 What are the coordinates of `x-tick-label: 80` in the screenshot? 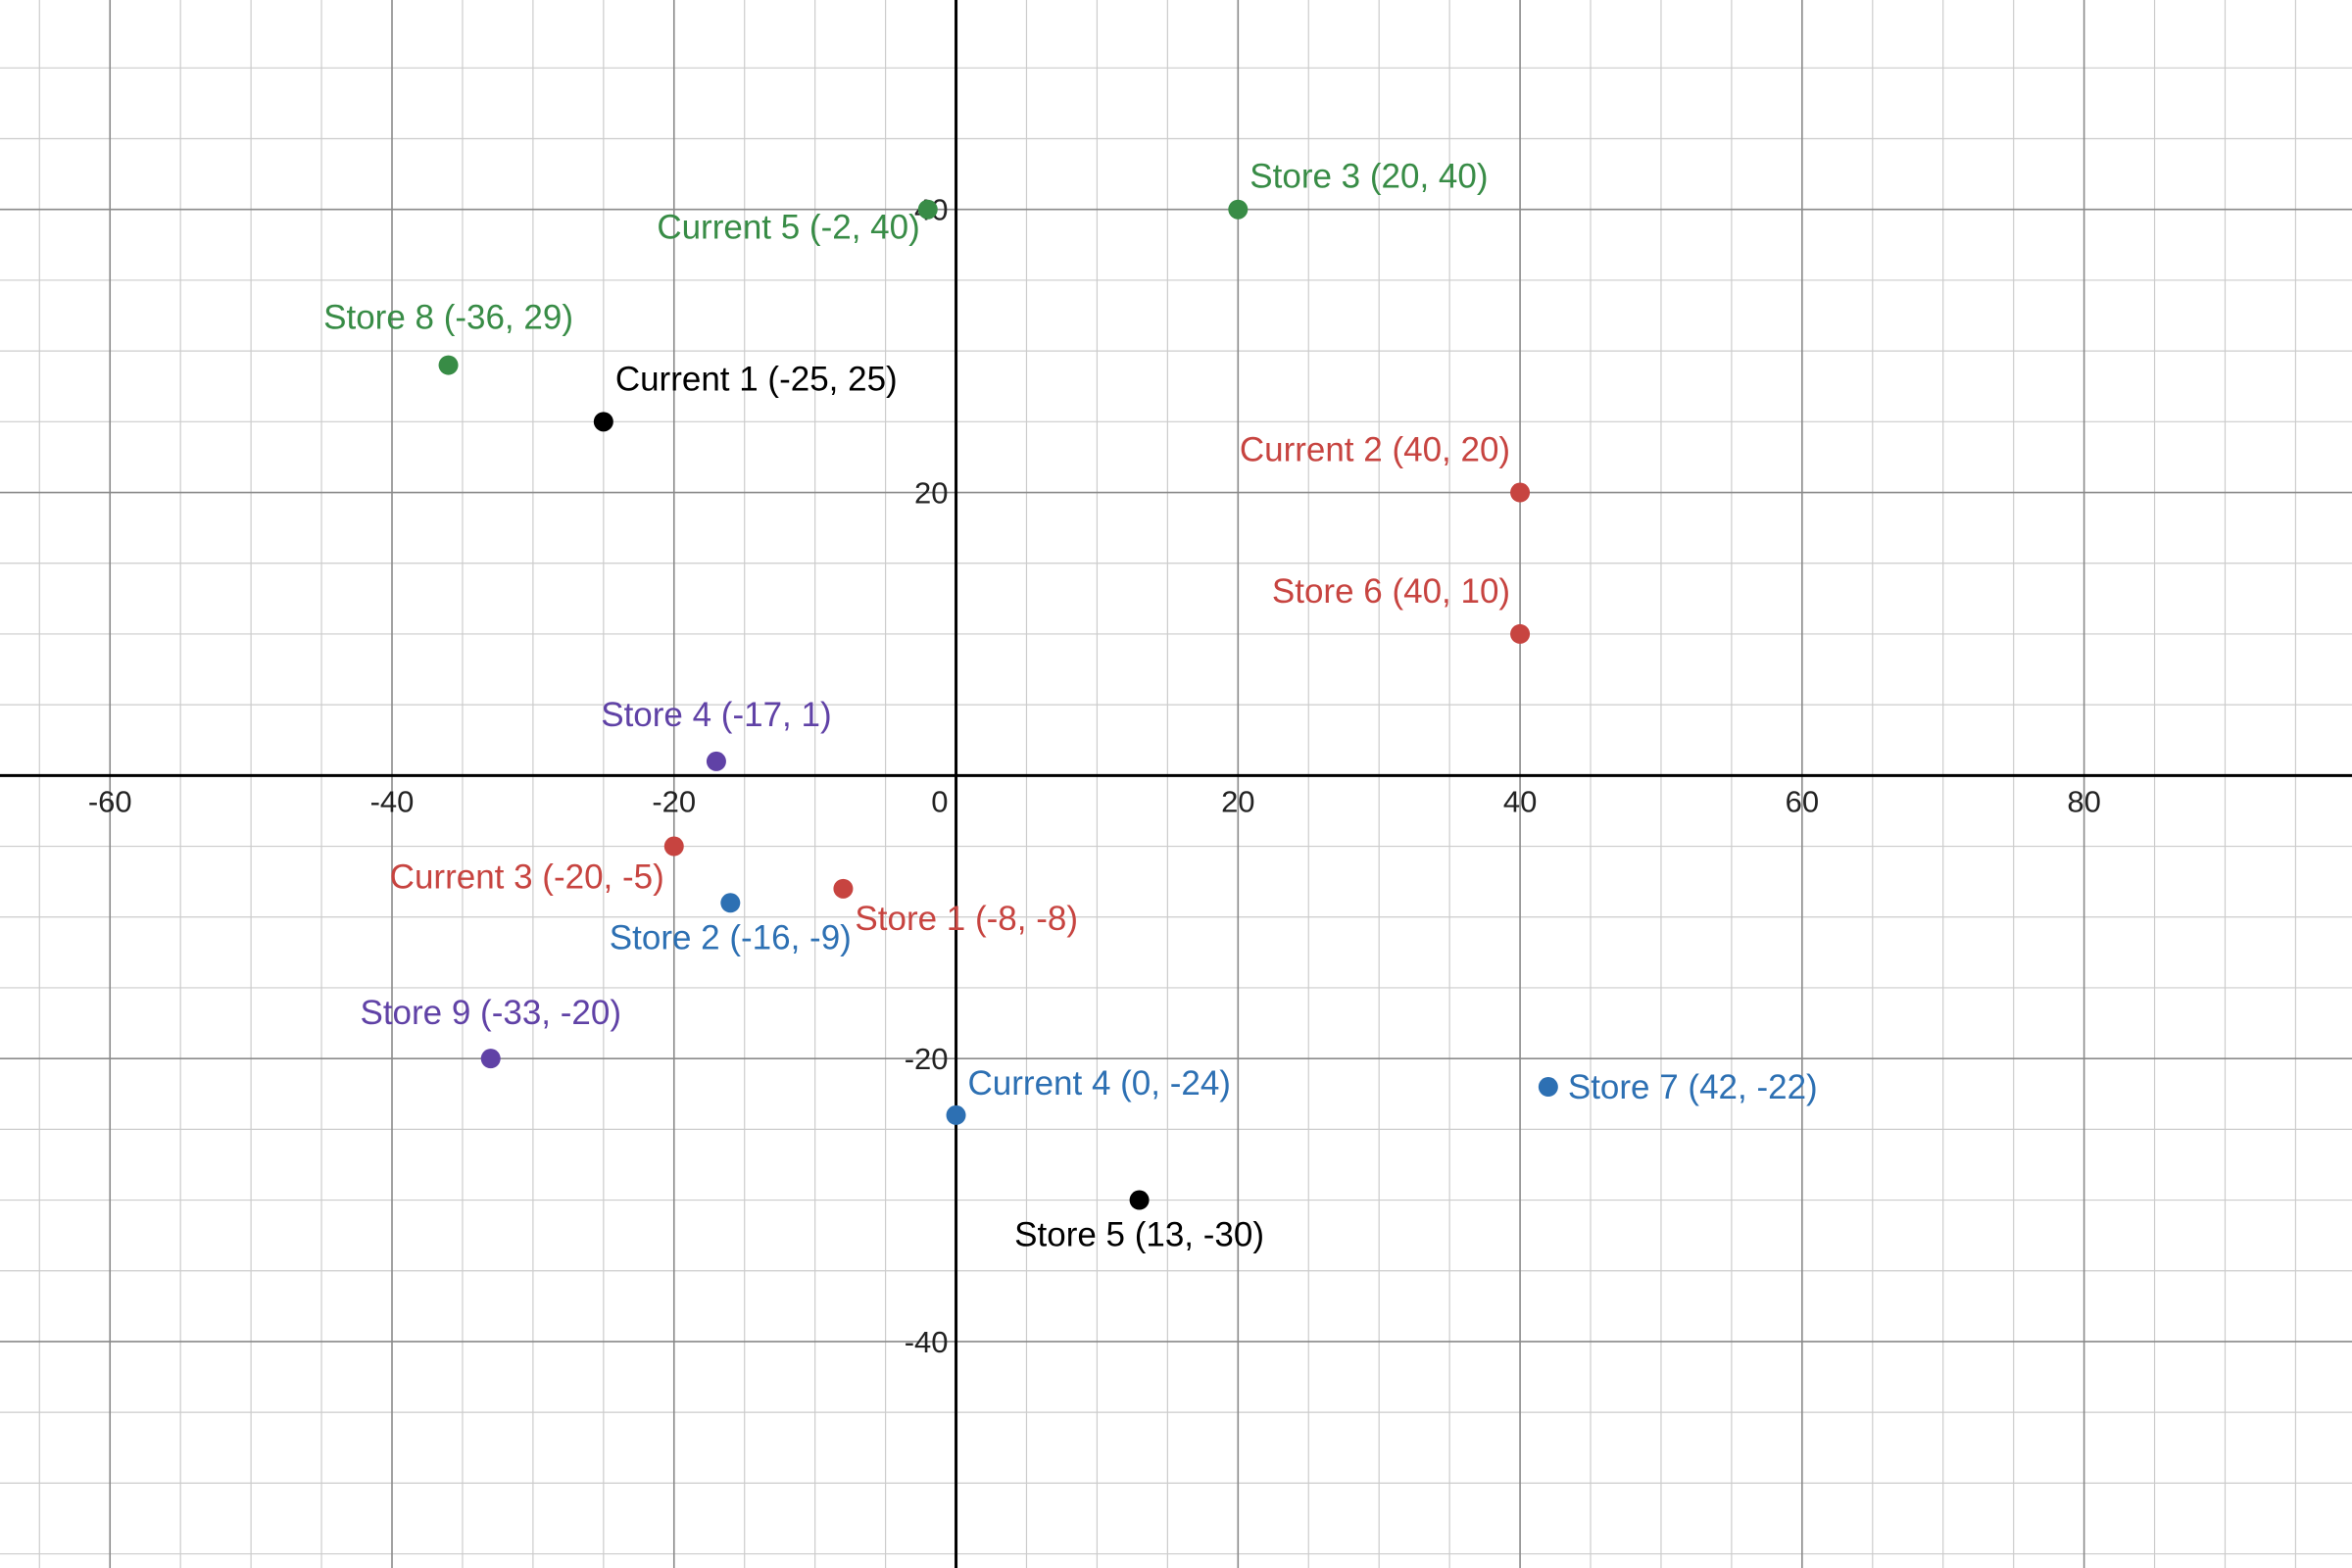 It's located at (2083, 801).